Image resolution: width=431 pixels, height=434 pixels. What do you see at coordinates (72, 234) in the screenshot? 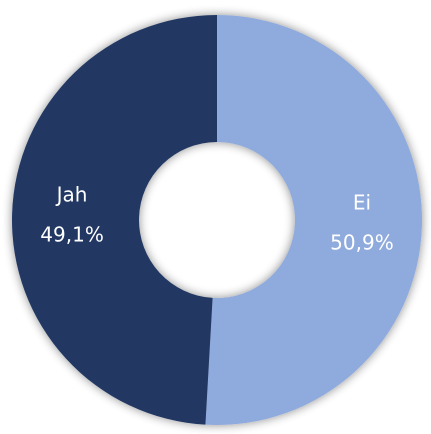
I see `slice-value-label: 49,1%` at bounding box center [72, 234].